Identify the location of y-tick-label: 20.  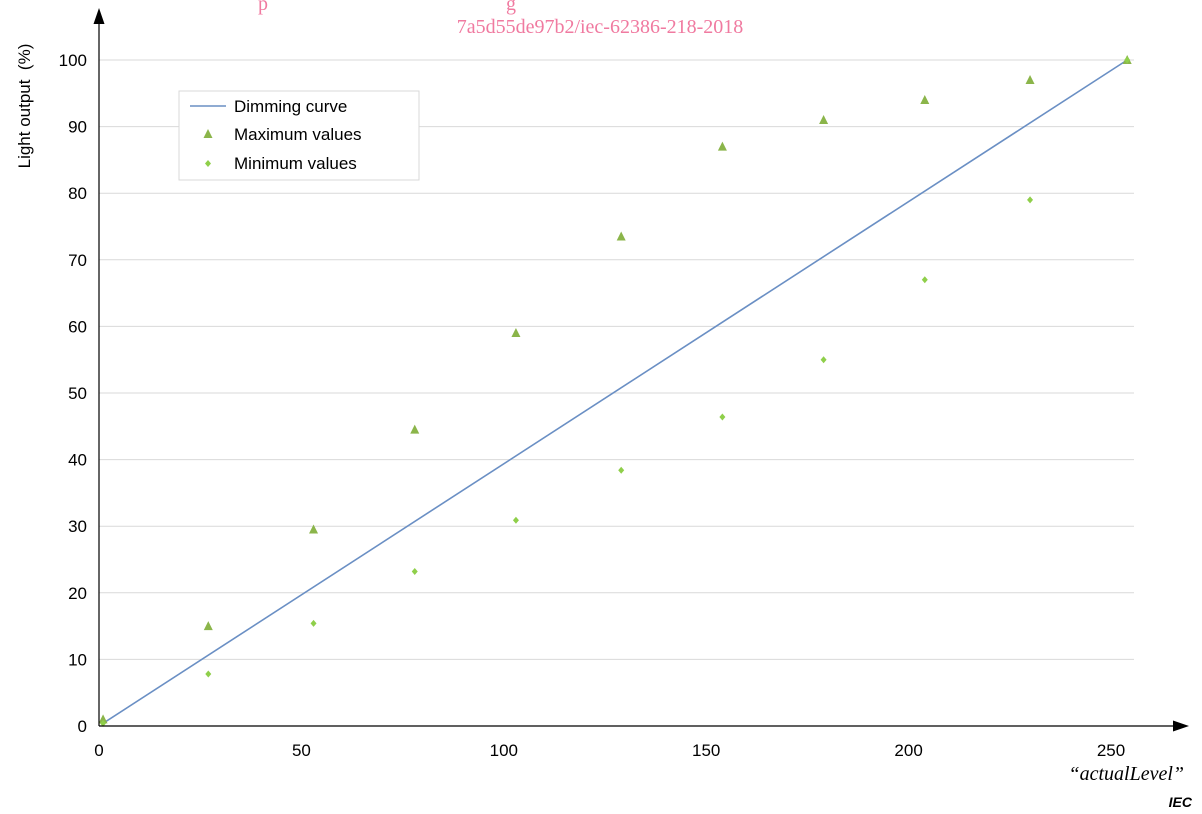
(77, 593).